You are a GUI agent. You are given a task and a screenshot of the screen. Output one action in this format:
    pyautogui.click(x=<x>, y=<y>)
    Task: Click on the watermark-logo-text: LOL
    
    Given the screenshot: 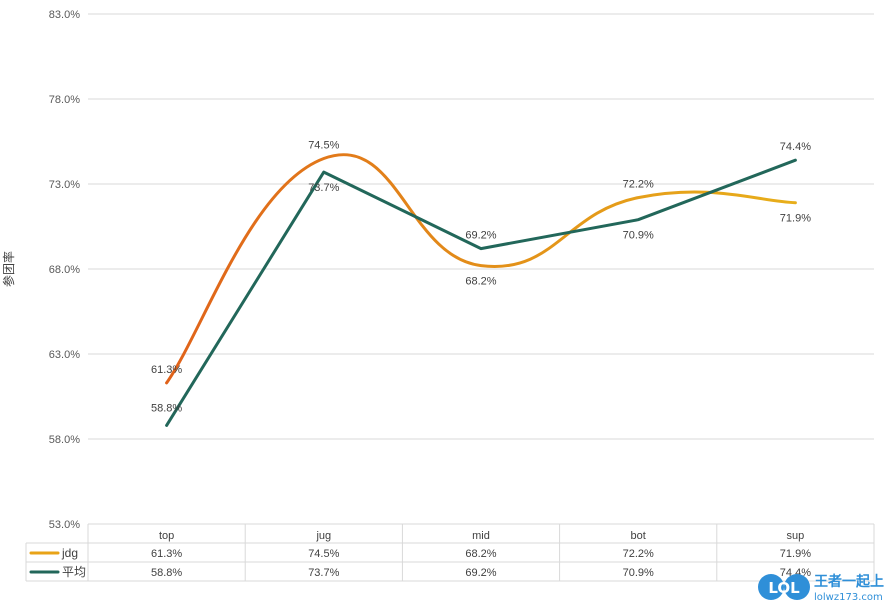 What is the action you would take?
    pyautogui.click(x=784, y=588)
    